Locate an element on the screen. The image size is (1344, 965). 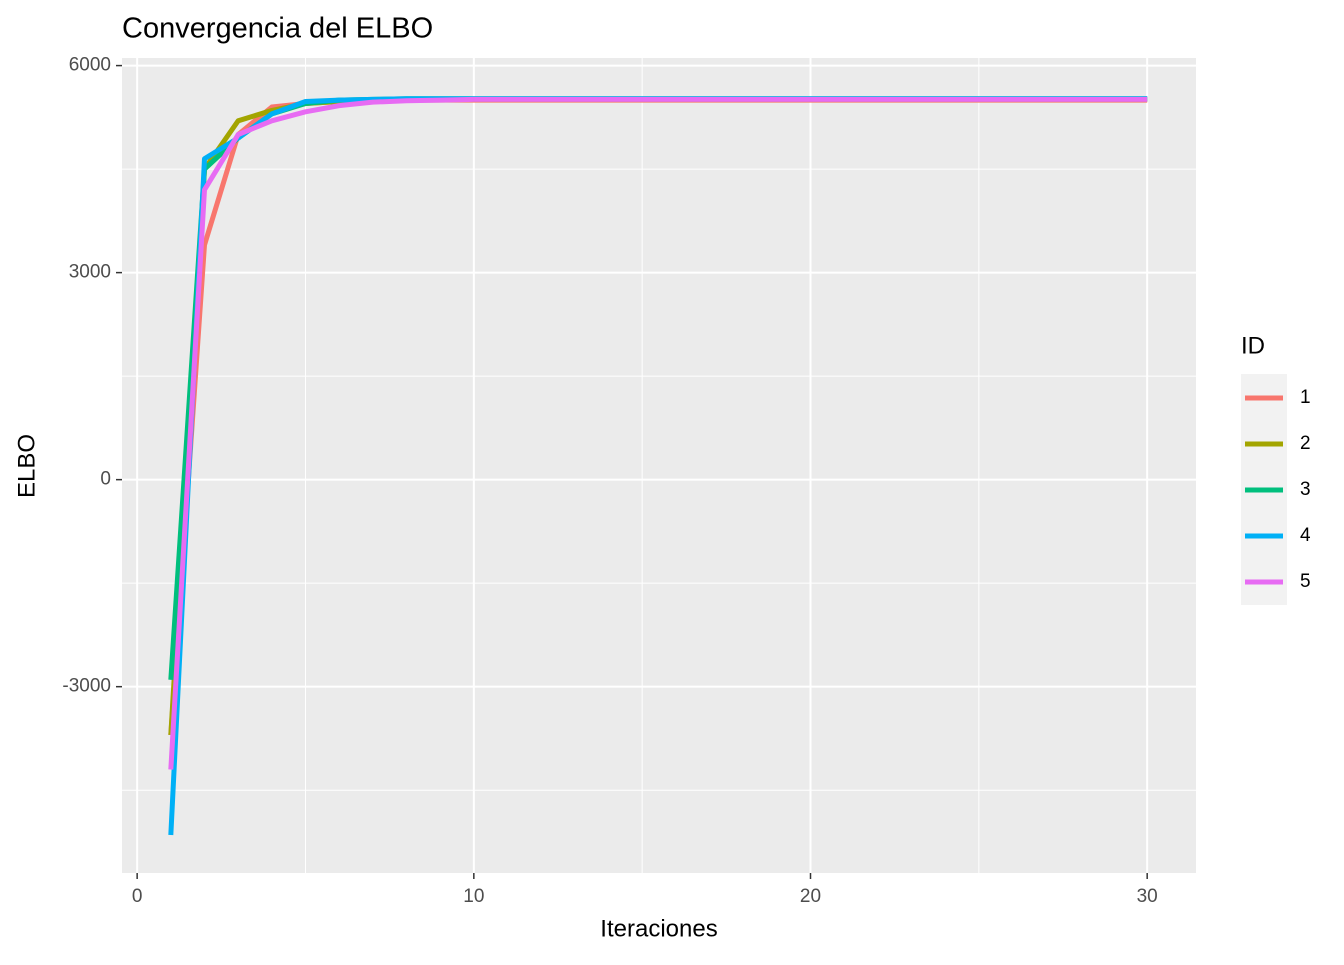
legend-label: 5 is located at coordinates (1305, 581).